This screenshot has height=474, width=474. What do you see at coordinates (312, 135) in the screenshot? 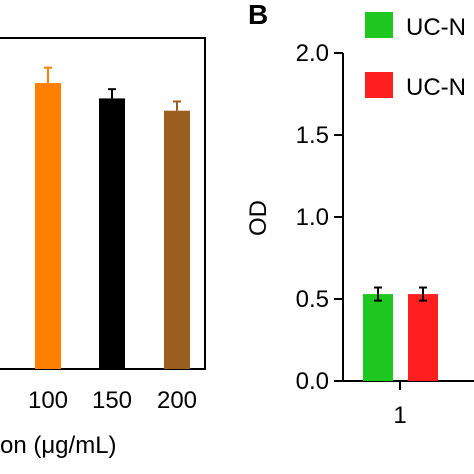
I see `panel-b-y-tick-label-3: 1.5` at bounding box center [312, 135].